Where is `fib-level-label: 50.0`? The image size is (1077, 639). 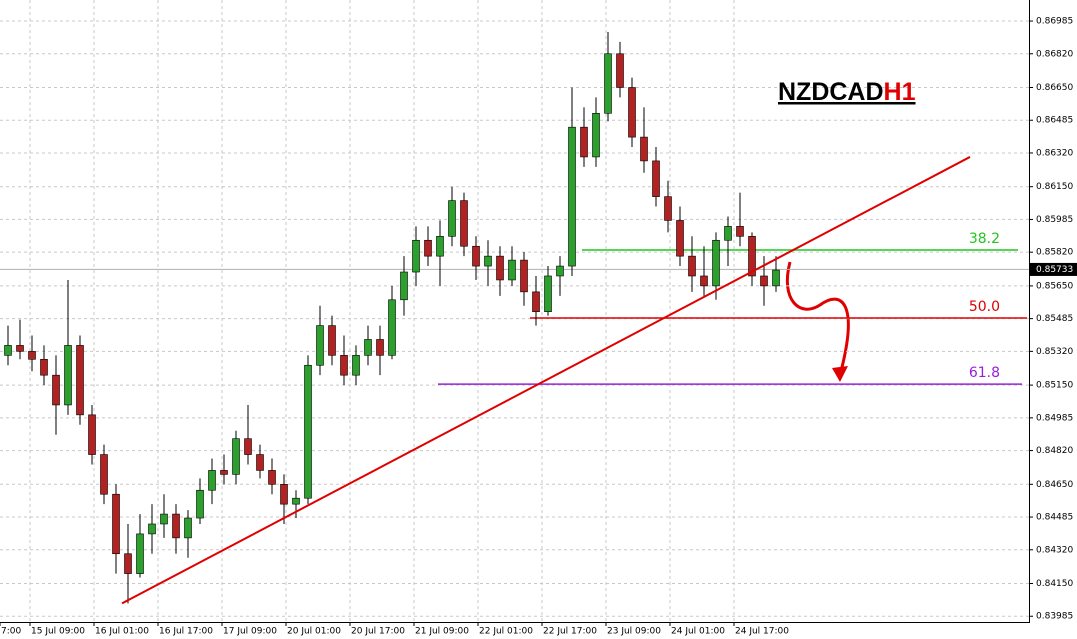 fib-level-label: 50.0 is located at coordinates (984, 307).